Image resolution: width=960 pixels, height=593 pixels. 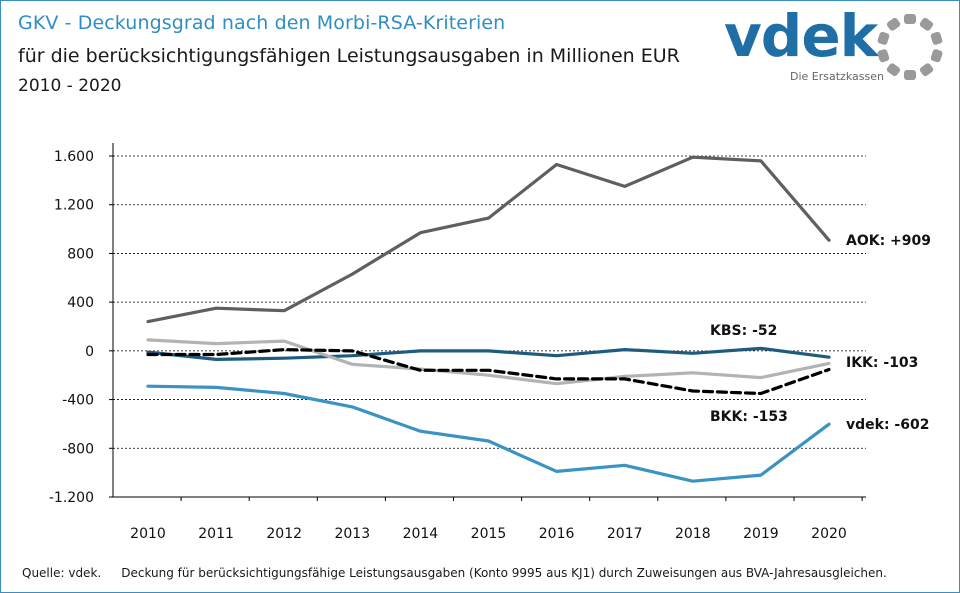 What do you see at coordinates (62, 573) in the screenshot?
I see `footer-source: Quelle: vdek.` at bounding box center [62, 573].